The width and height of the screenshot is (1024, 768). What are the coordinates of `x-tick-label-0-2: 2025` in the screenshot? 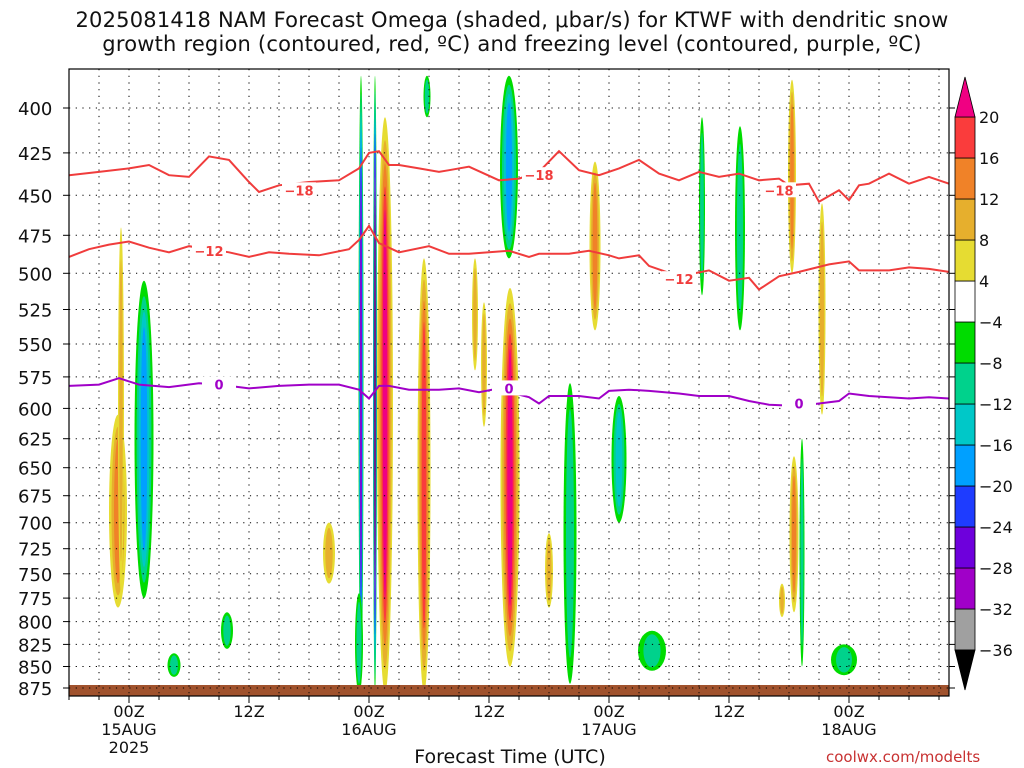 It's located at (129, 747).